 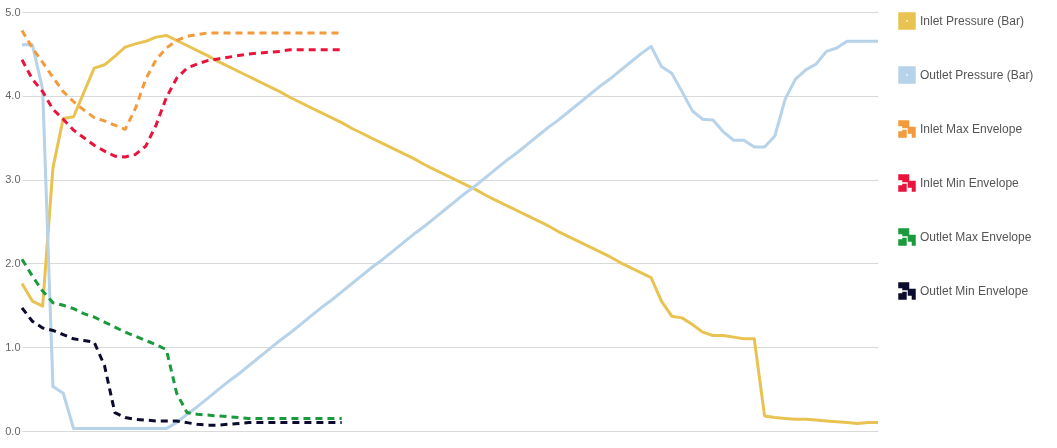 I want to click on y-tick-label: 4.0, so click(x=13, y=95).